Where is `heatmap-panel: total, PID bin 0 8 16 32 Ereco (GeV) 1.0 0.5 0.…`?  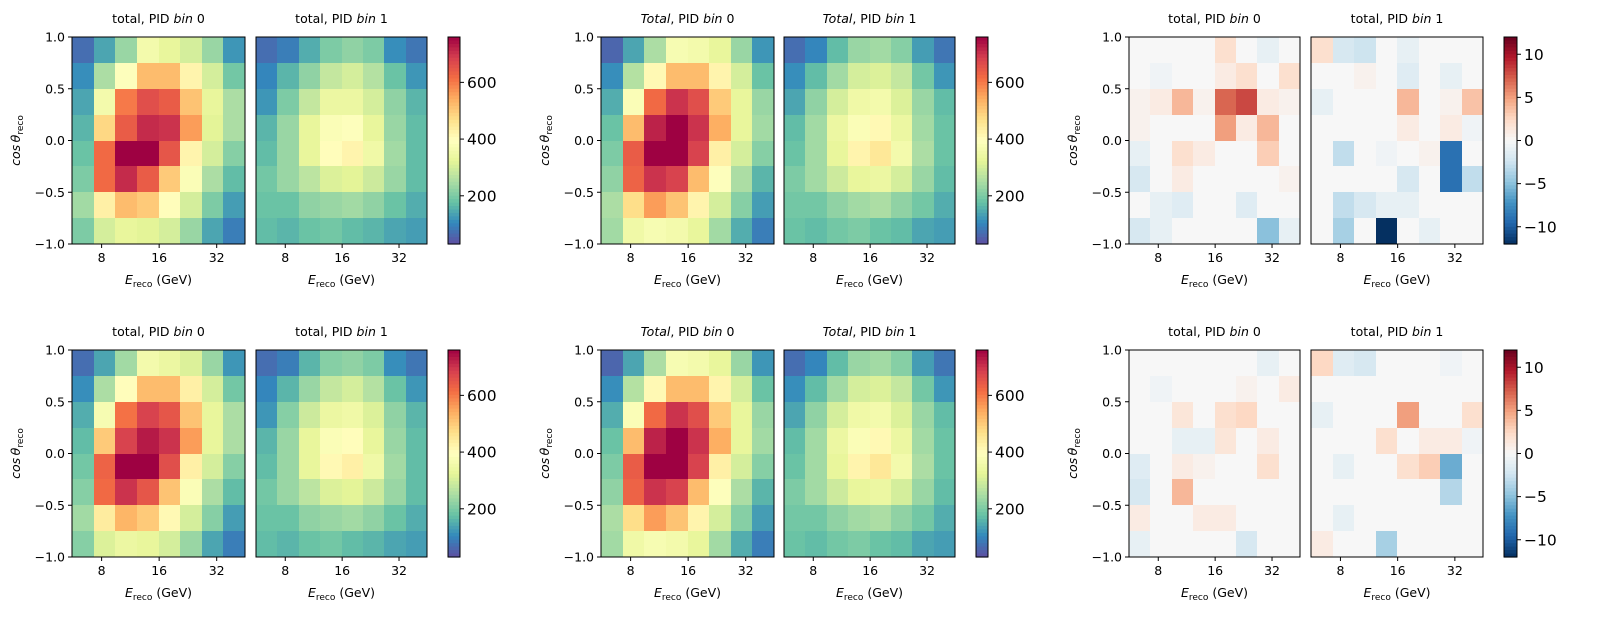
heatmap-panel: total, PID bin 0 8 16 32 Ereco (GeV) 1.0 0.5 0.… is located at coordinates (127, 463).